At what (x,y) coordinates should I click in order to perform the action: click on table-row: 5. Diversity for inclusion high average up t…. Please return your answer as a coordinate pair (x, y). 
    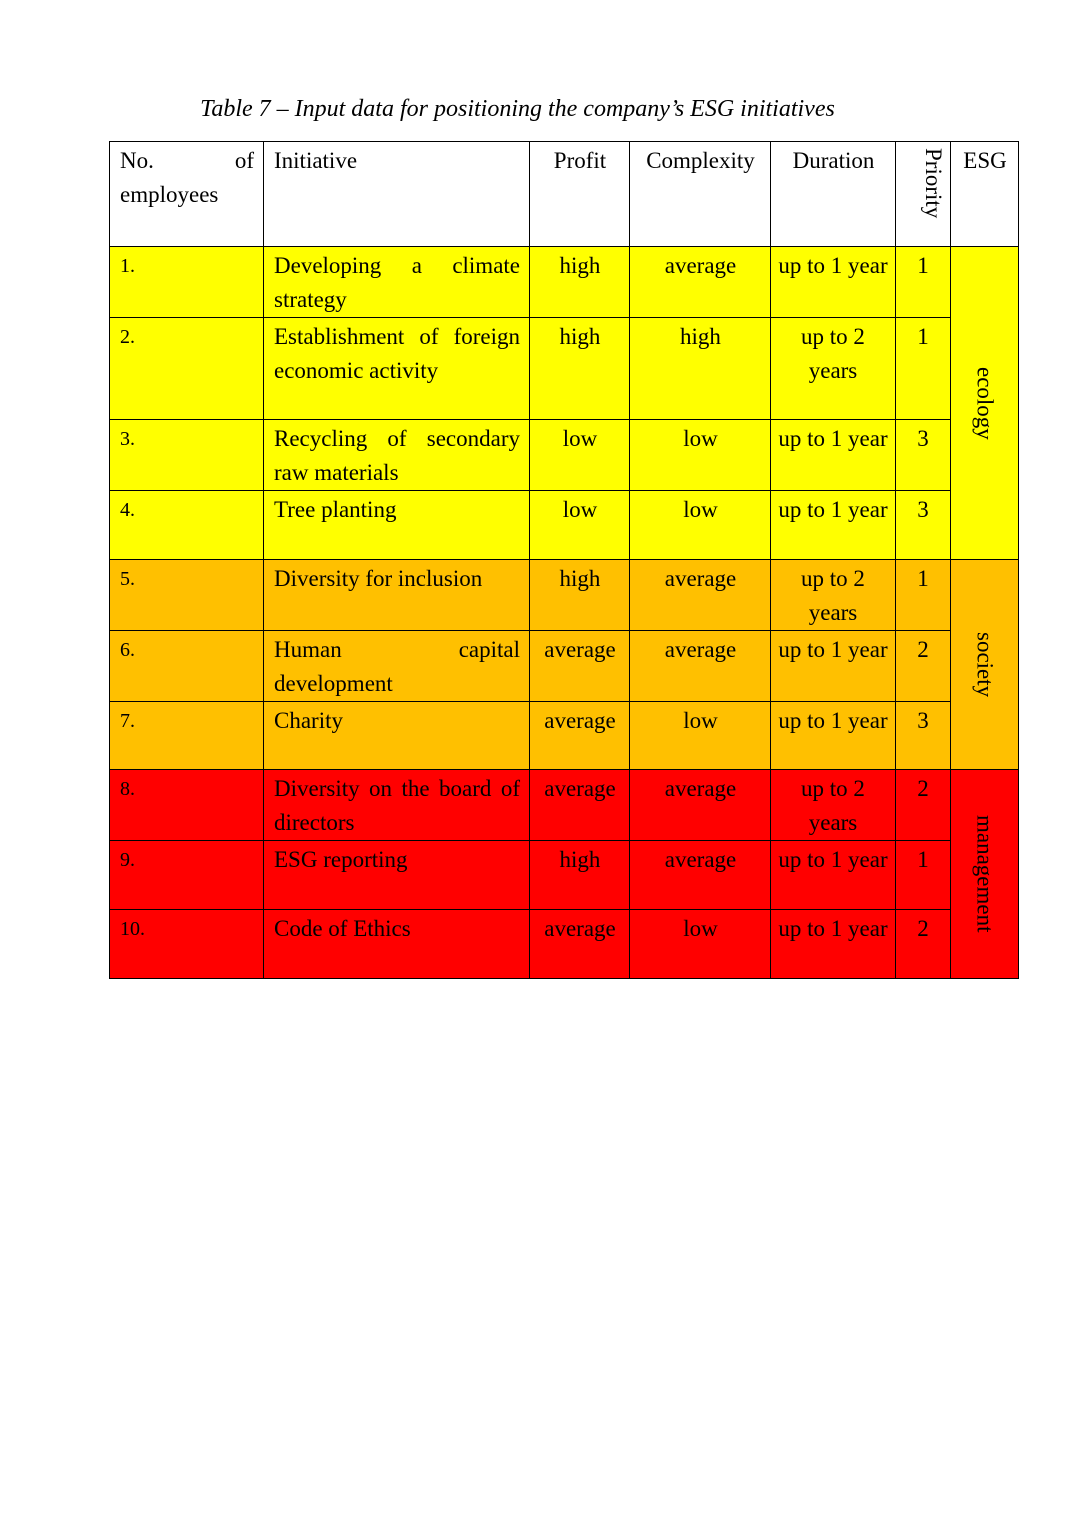
    Looking at the image, I should click on (564, 664).